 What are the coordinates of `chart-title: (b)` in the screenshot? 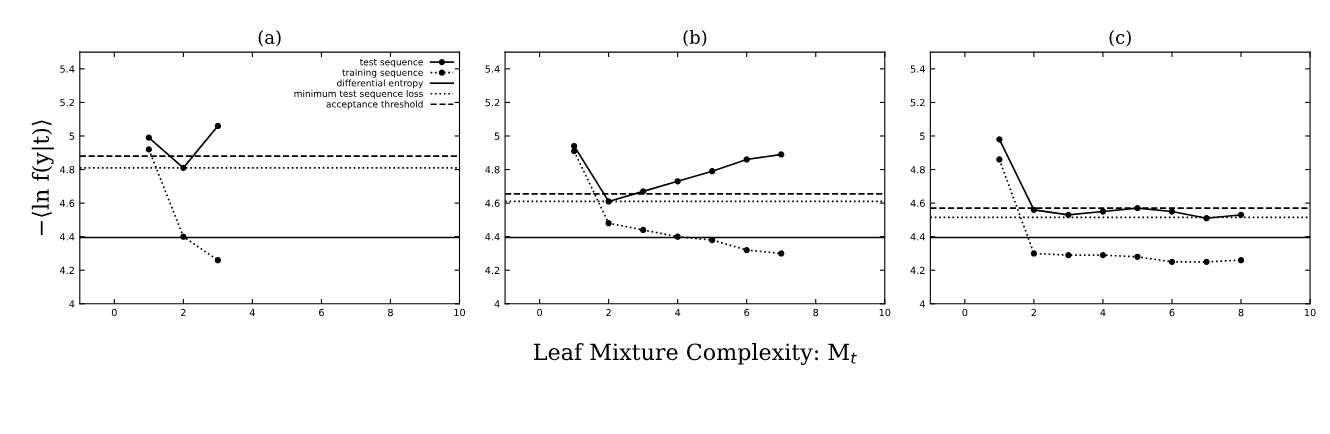 It's located at (695, 38).